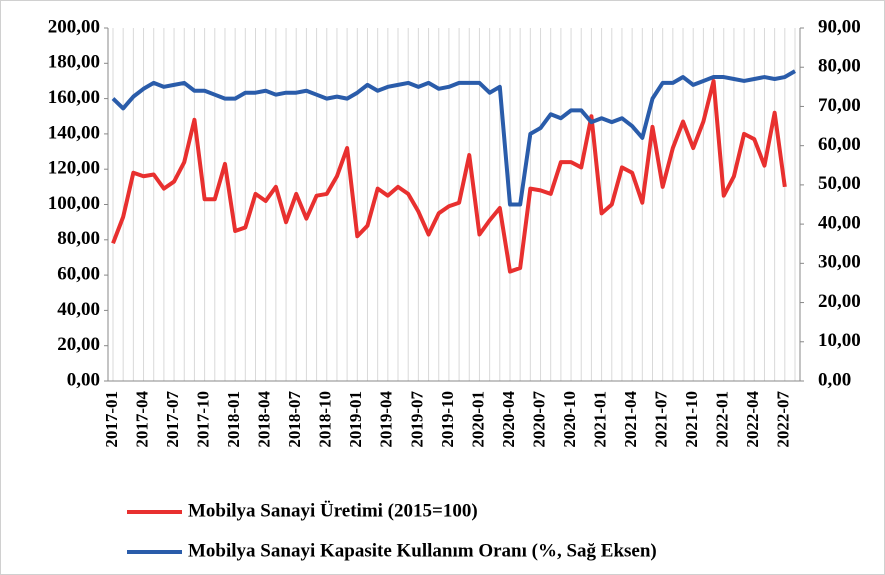  What do you see at coordinates (264, 419) in the screenshot?
I see `x-tick-label: 2018-04` at bounding box center [264, 419].